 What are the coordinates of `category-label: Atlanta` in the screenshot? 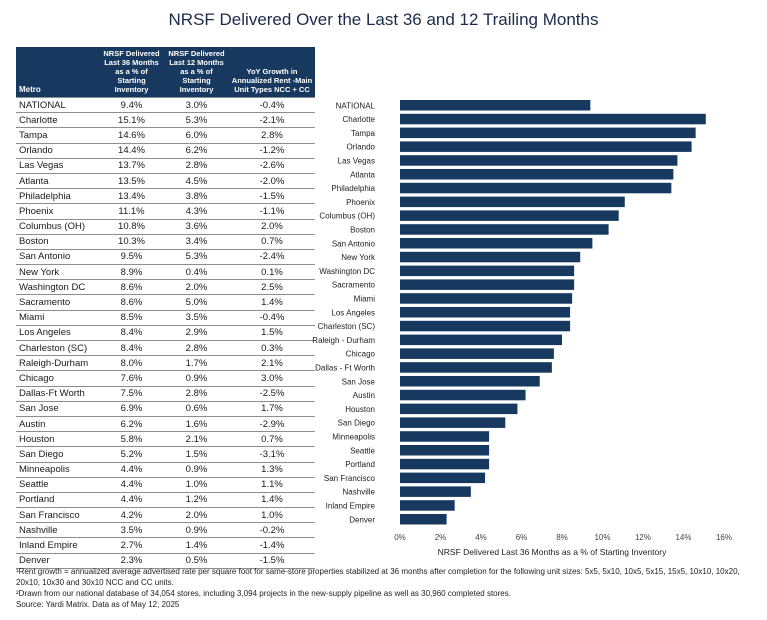 It's located at (362, 174).